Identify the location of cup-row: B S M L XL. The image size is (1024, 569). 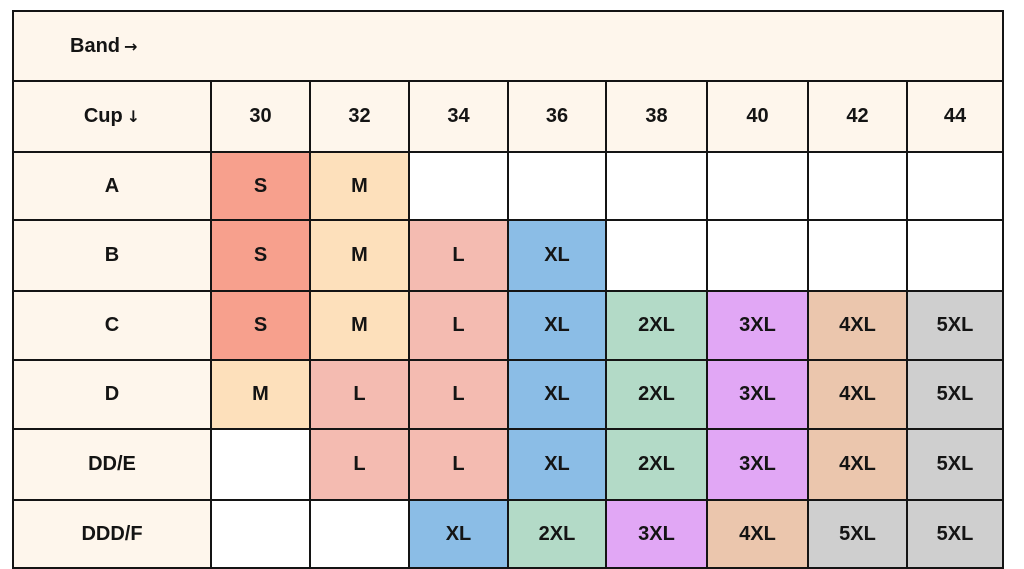
(508, 255).